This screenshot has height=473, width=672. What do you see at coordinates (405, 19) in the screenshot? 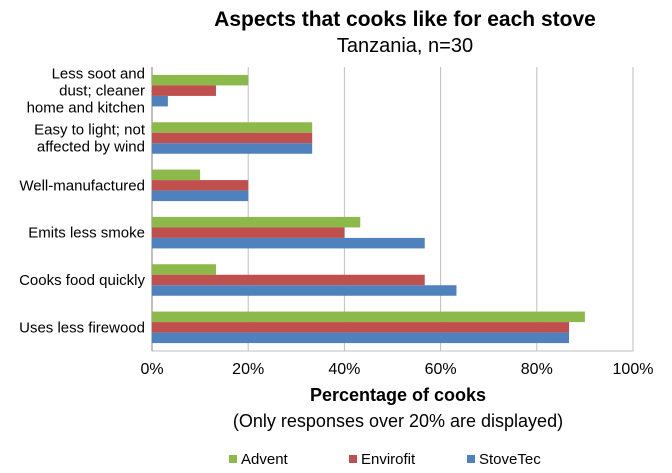
I see `chart-title: Aspects that cooks like for each stove` at bounding box center [405, 19].